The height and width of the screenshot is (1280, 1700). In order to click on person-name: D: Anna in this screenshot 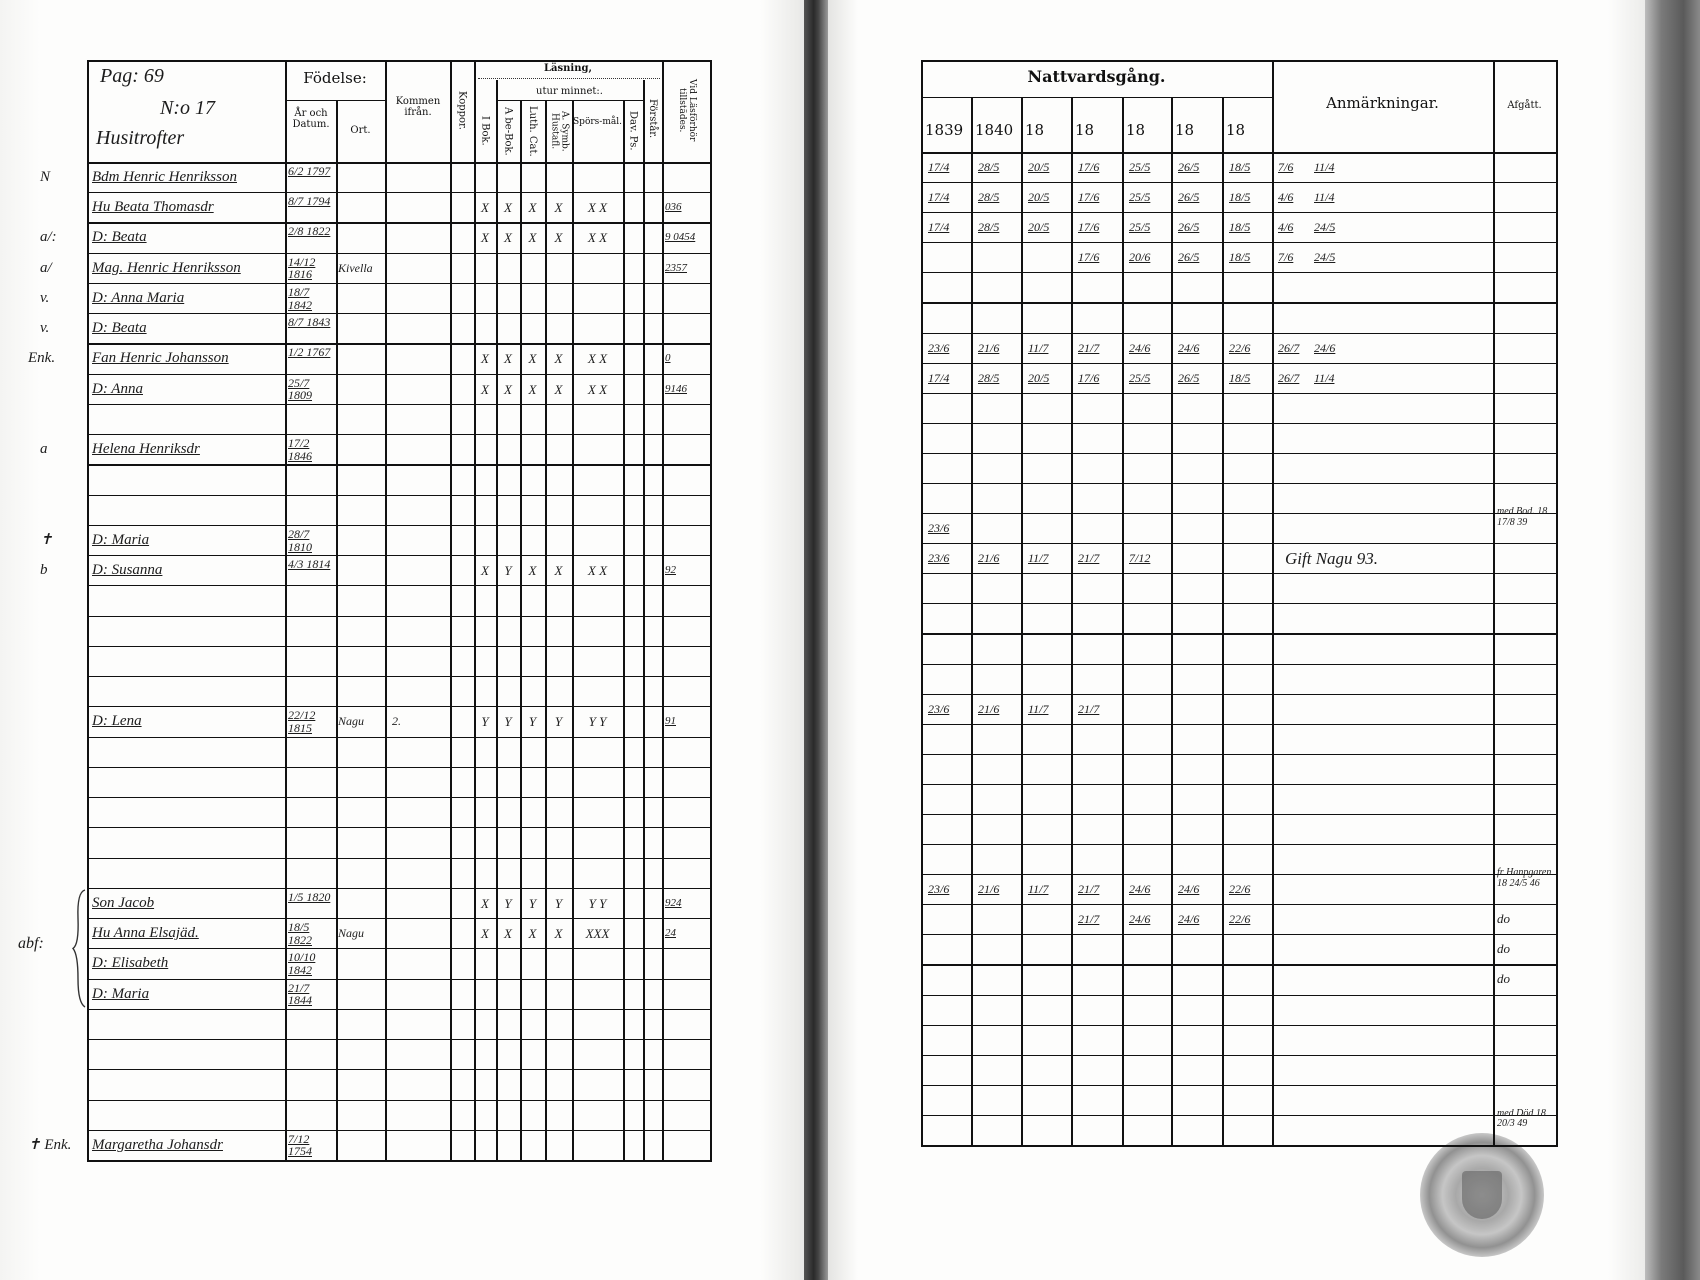, I will do `click(117, 388)`.